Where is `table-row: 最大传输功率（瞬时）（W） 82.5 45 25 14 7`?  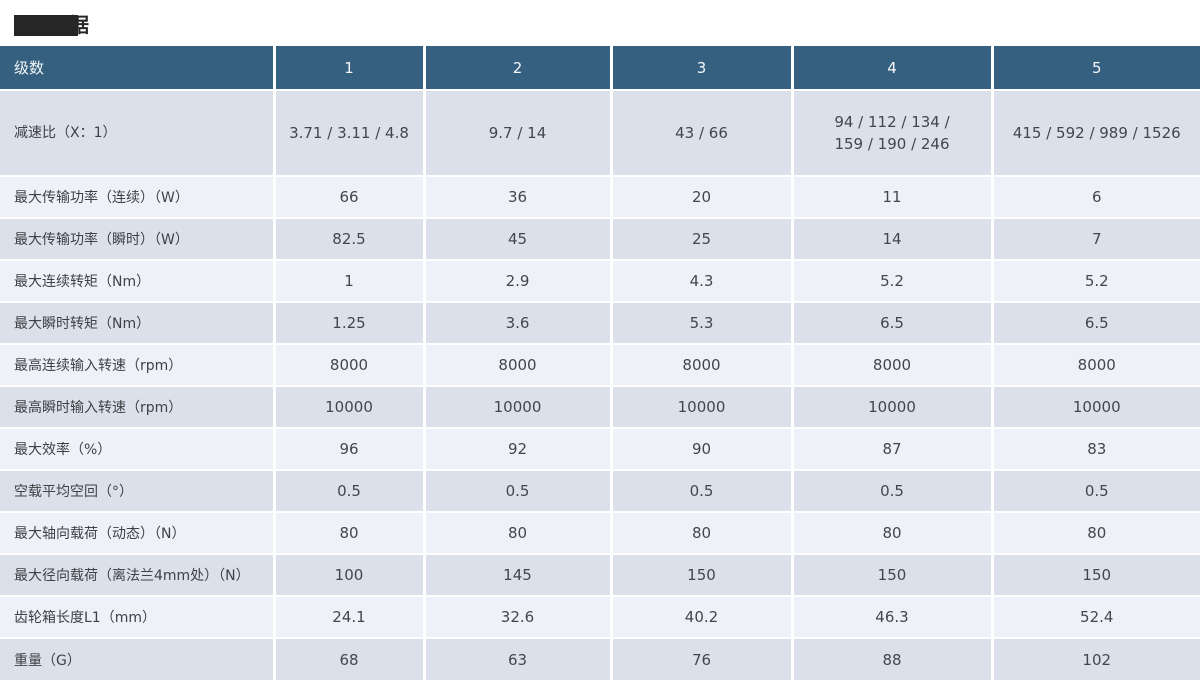 table-row: 最大传输功率（瞬时）（W） 82.5 45 25 14 7 is located at coordinates (600, 238).